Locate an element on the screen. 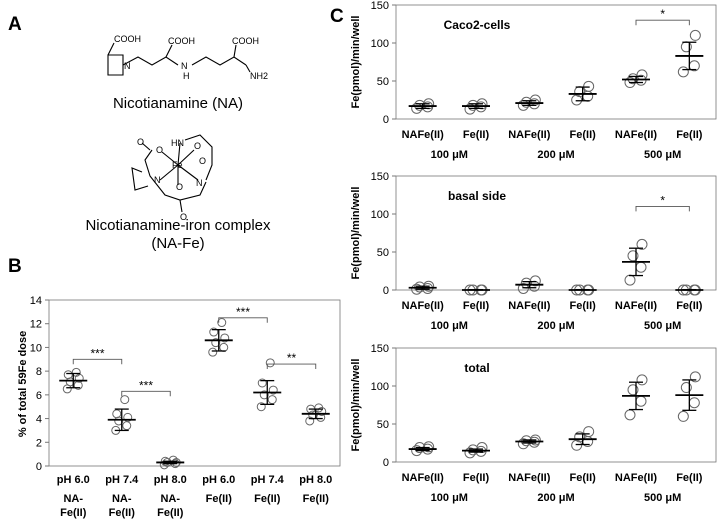 The image size is (722, 529). concentration-label: 100 μM is located at coordinates (449, 326).